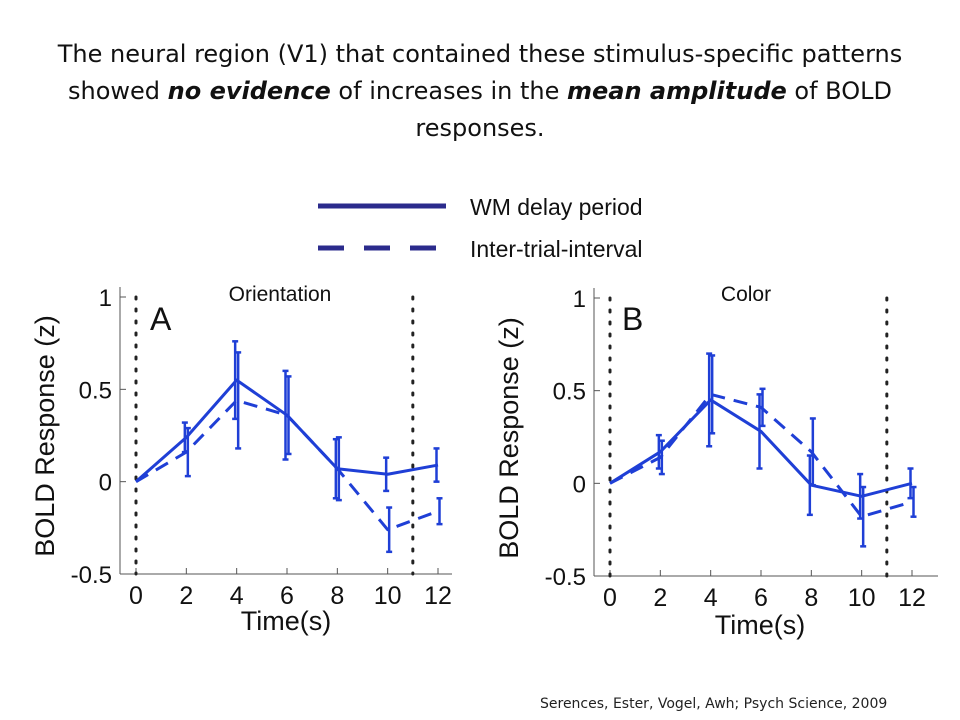 The height and width of the screenshot is (720, 960). What do you see at coordinates (632, 319) in the screenshot?
I see `panel-letter: B` at bounding box center [632, 319].